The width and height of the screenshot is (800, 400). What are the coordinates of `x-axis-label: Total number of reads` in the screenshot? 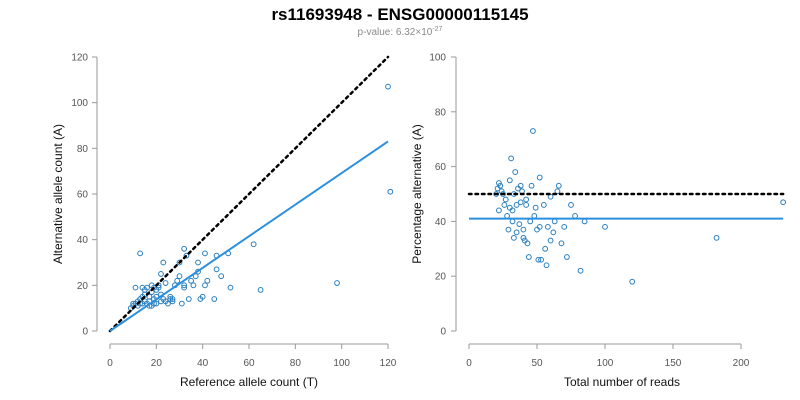 It's located at (622, 382).